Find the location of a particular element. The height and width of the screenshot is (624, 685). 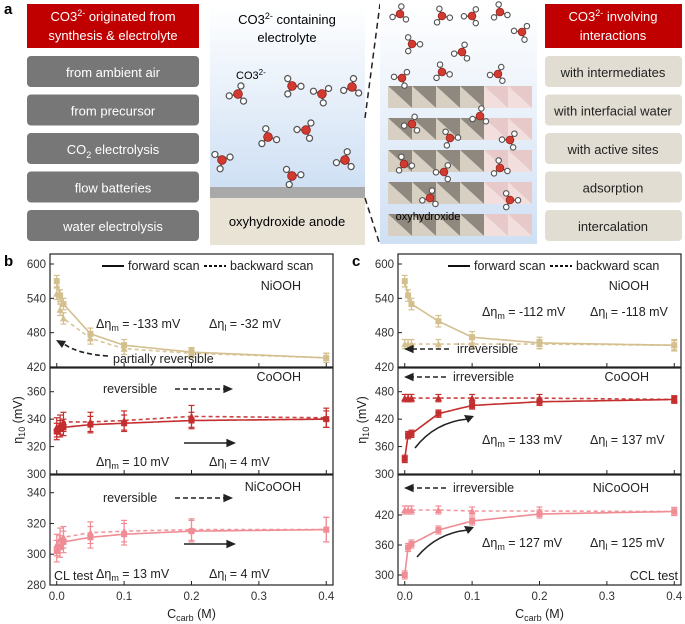

fit-curve-backward is located at coordinates (191, 537).